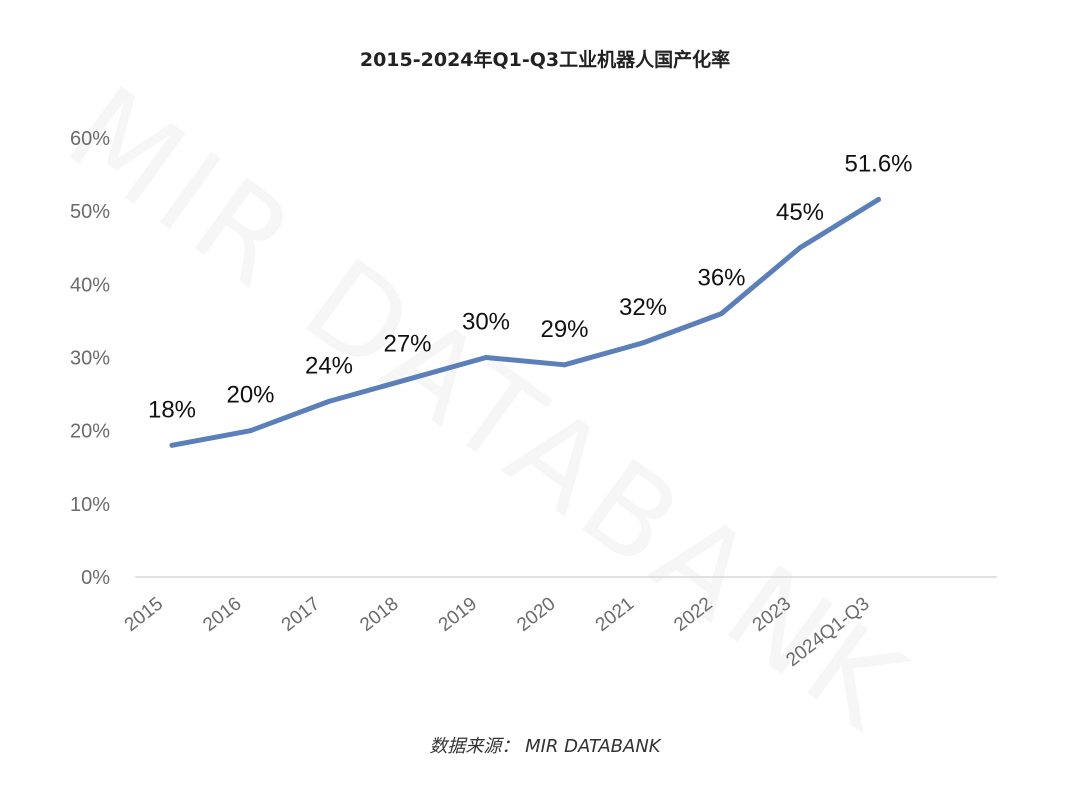  What do you see at coordinates (90, 285) in the screenshot?
I see `y-tick-label: 40%` at bounding box center [90, 285].